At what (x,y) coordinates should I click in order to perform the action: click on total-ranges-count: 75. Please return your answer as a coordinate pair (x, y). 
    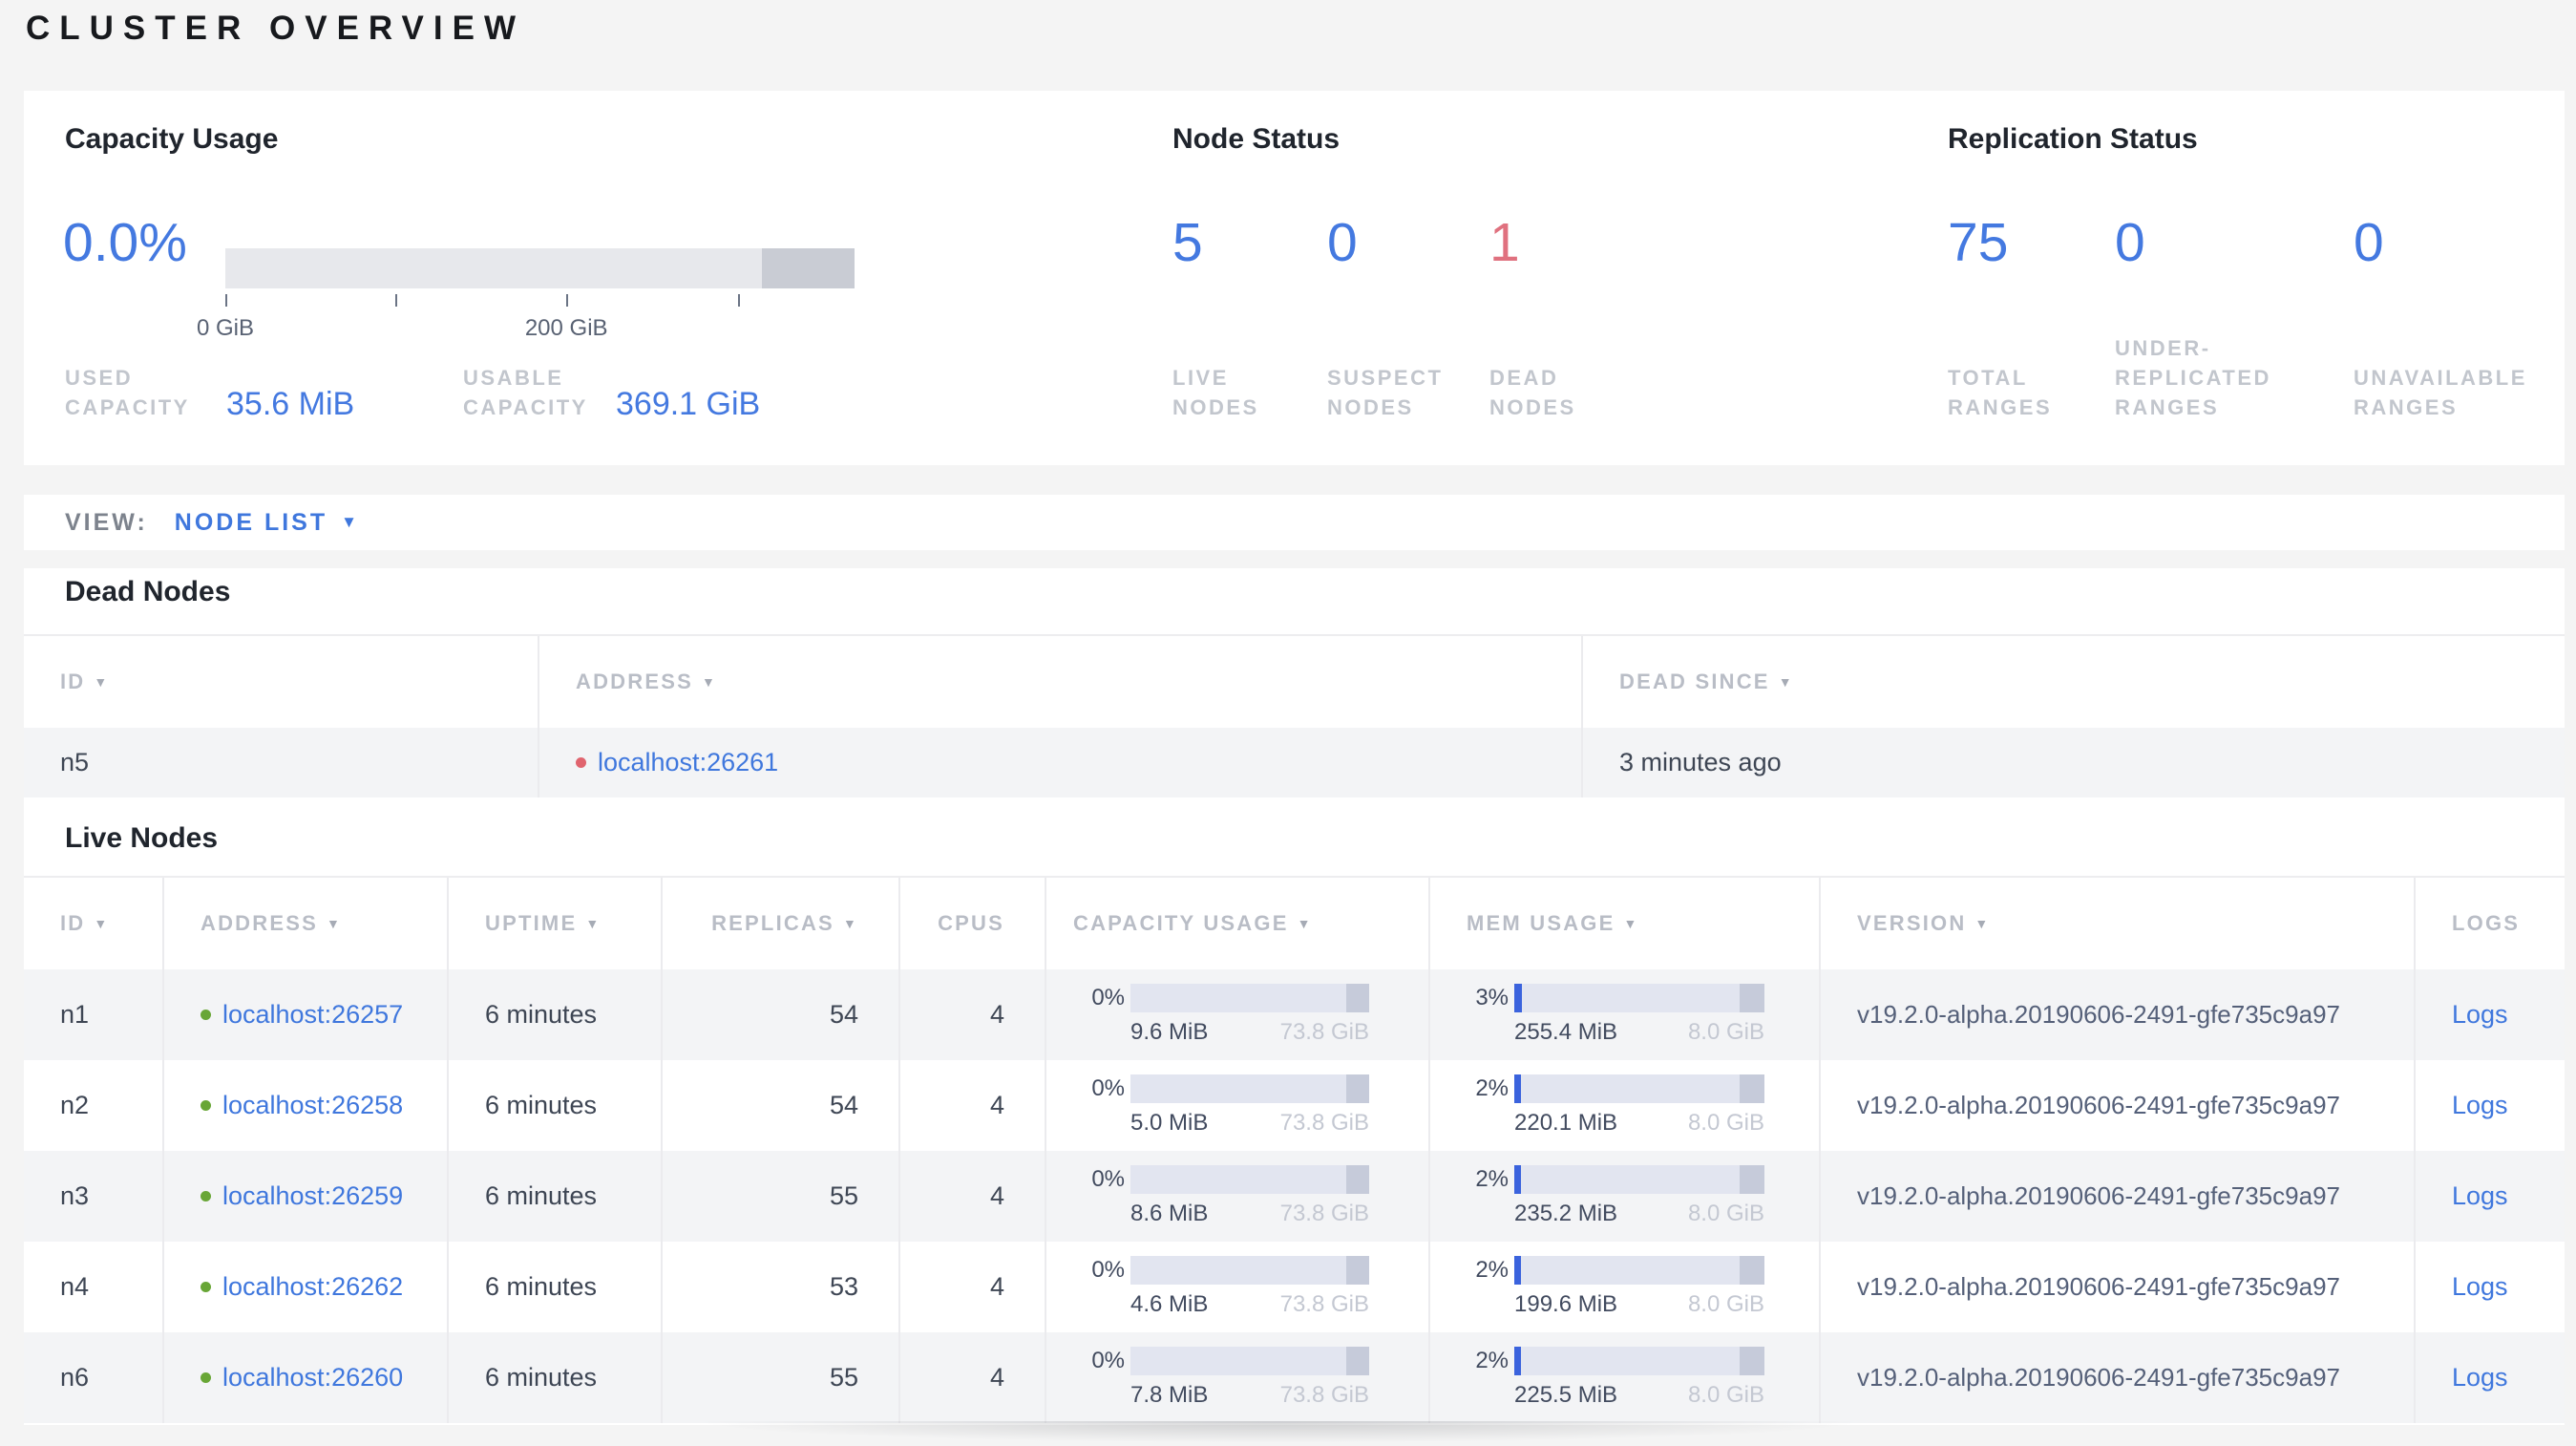
    Looking at the image, I should click on (1978, 242).